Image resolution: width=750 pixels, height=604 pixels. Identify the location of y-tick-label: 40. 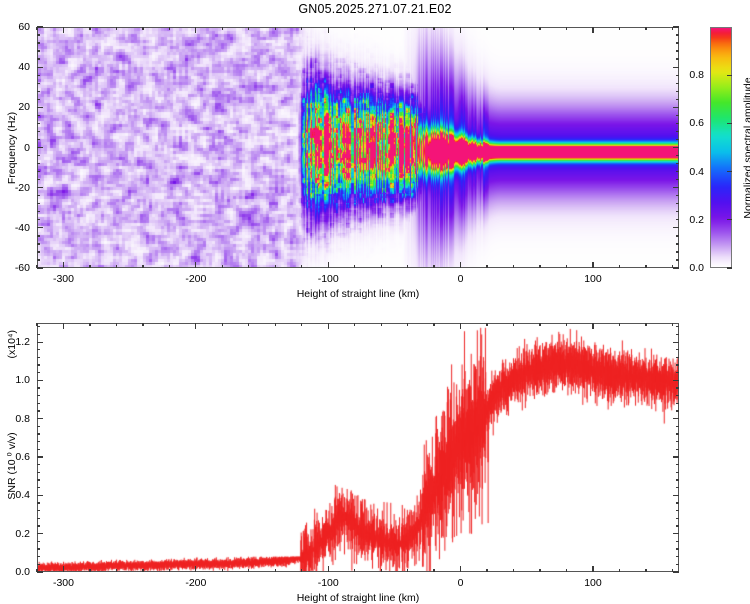
(24, 67).